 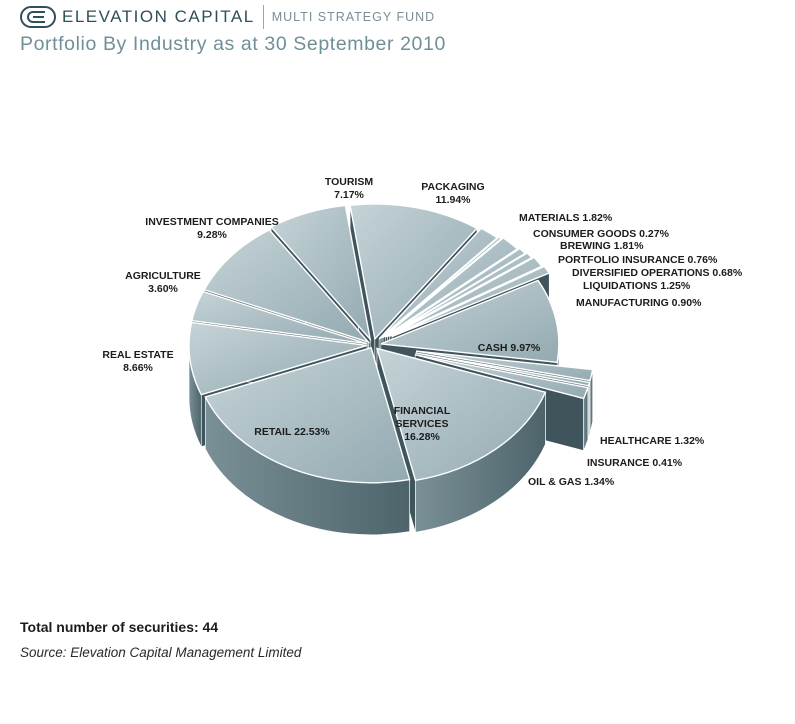 I want to click on slice-label-line: 11.94%, so click(x=453, y=200).